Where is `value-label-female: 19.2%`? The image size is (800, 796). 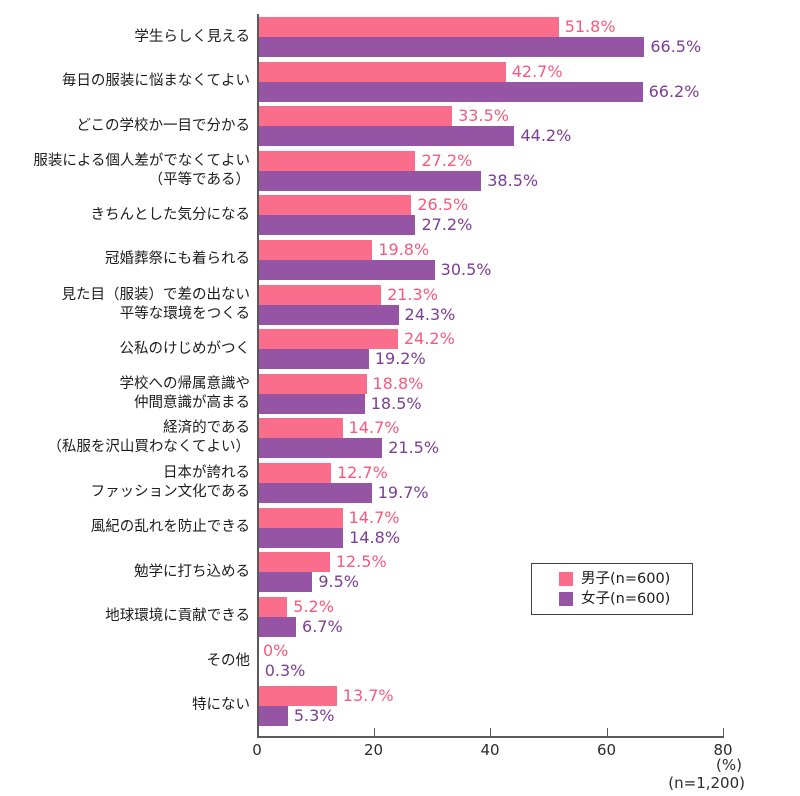 value-label-female: 19.2% is located at coordinates (400, 359).